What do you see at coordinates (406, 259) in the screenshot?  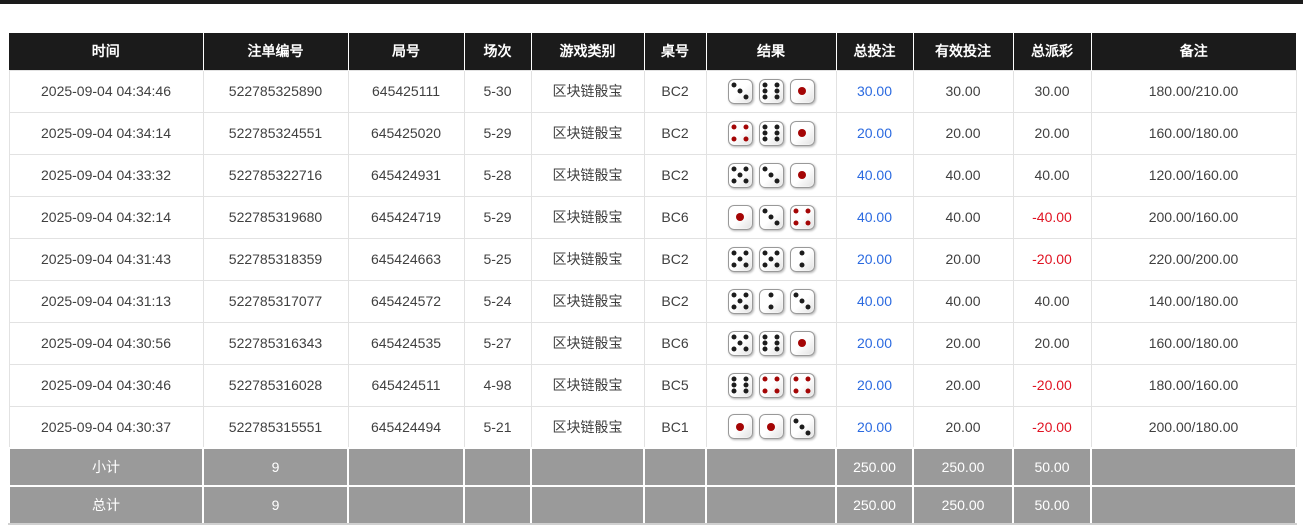 I see `cell-round_id: 645424663` at bounding box center [406, 259].